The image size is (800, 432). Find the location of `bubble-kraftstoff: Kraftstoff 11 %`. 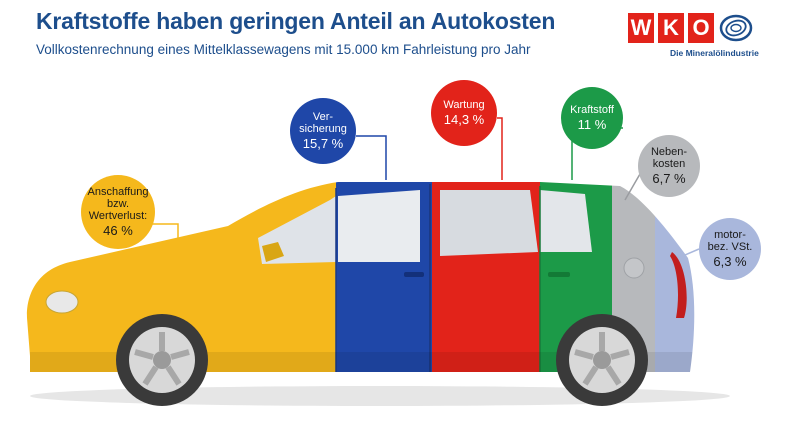

bubble-kraftstoff: Kraftstoff 11 % is located at coordinates (592, 118).